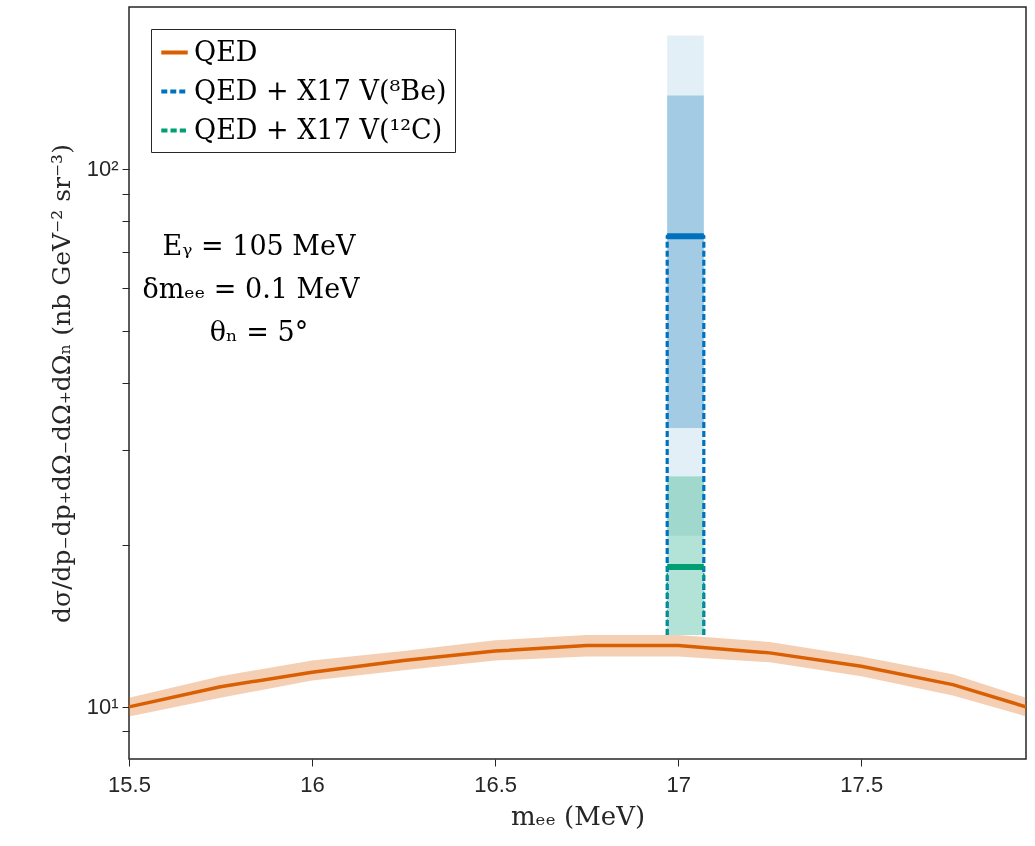 This screenshot has height=846, width=1035. I want to click on annotation: θₙ = 5°, so click(259, 331).